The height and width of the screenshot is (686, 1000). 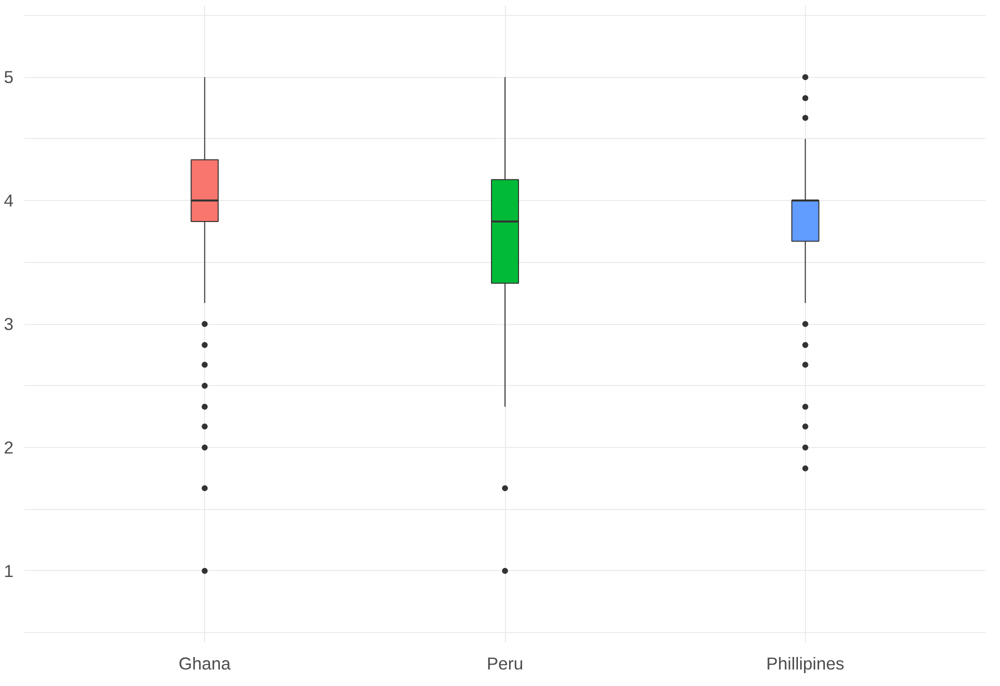 I want to click on y-tick-label: 5, so click(x=9, y=77).